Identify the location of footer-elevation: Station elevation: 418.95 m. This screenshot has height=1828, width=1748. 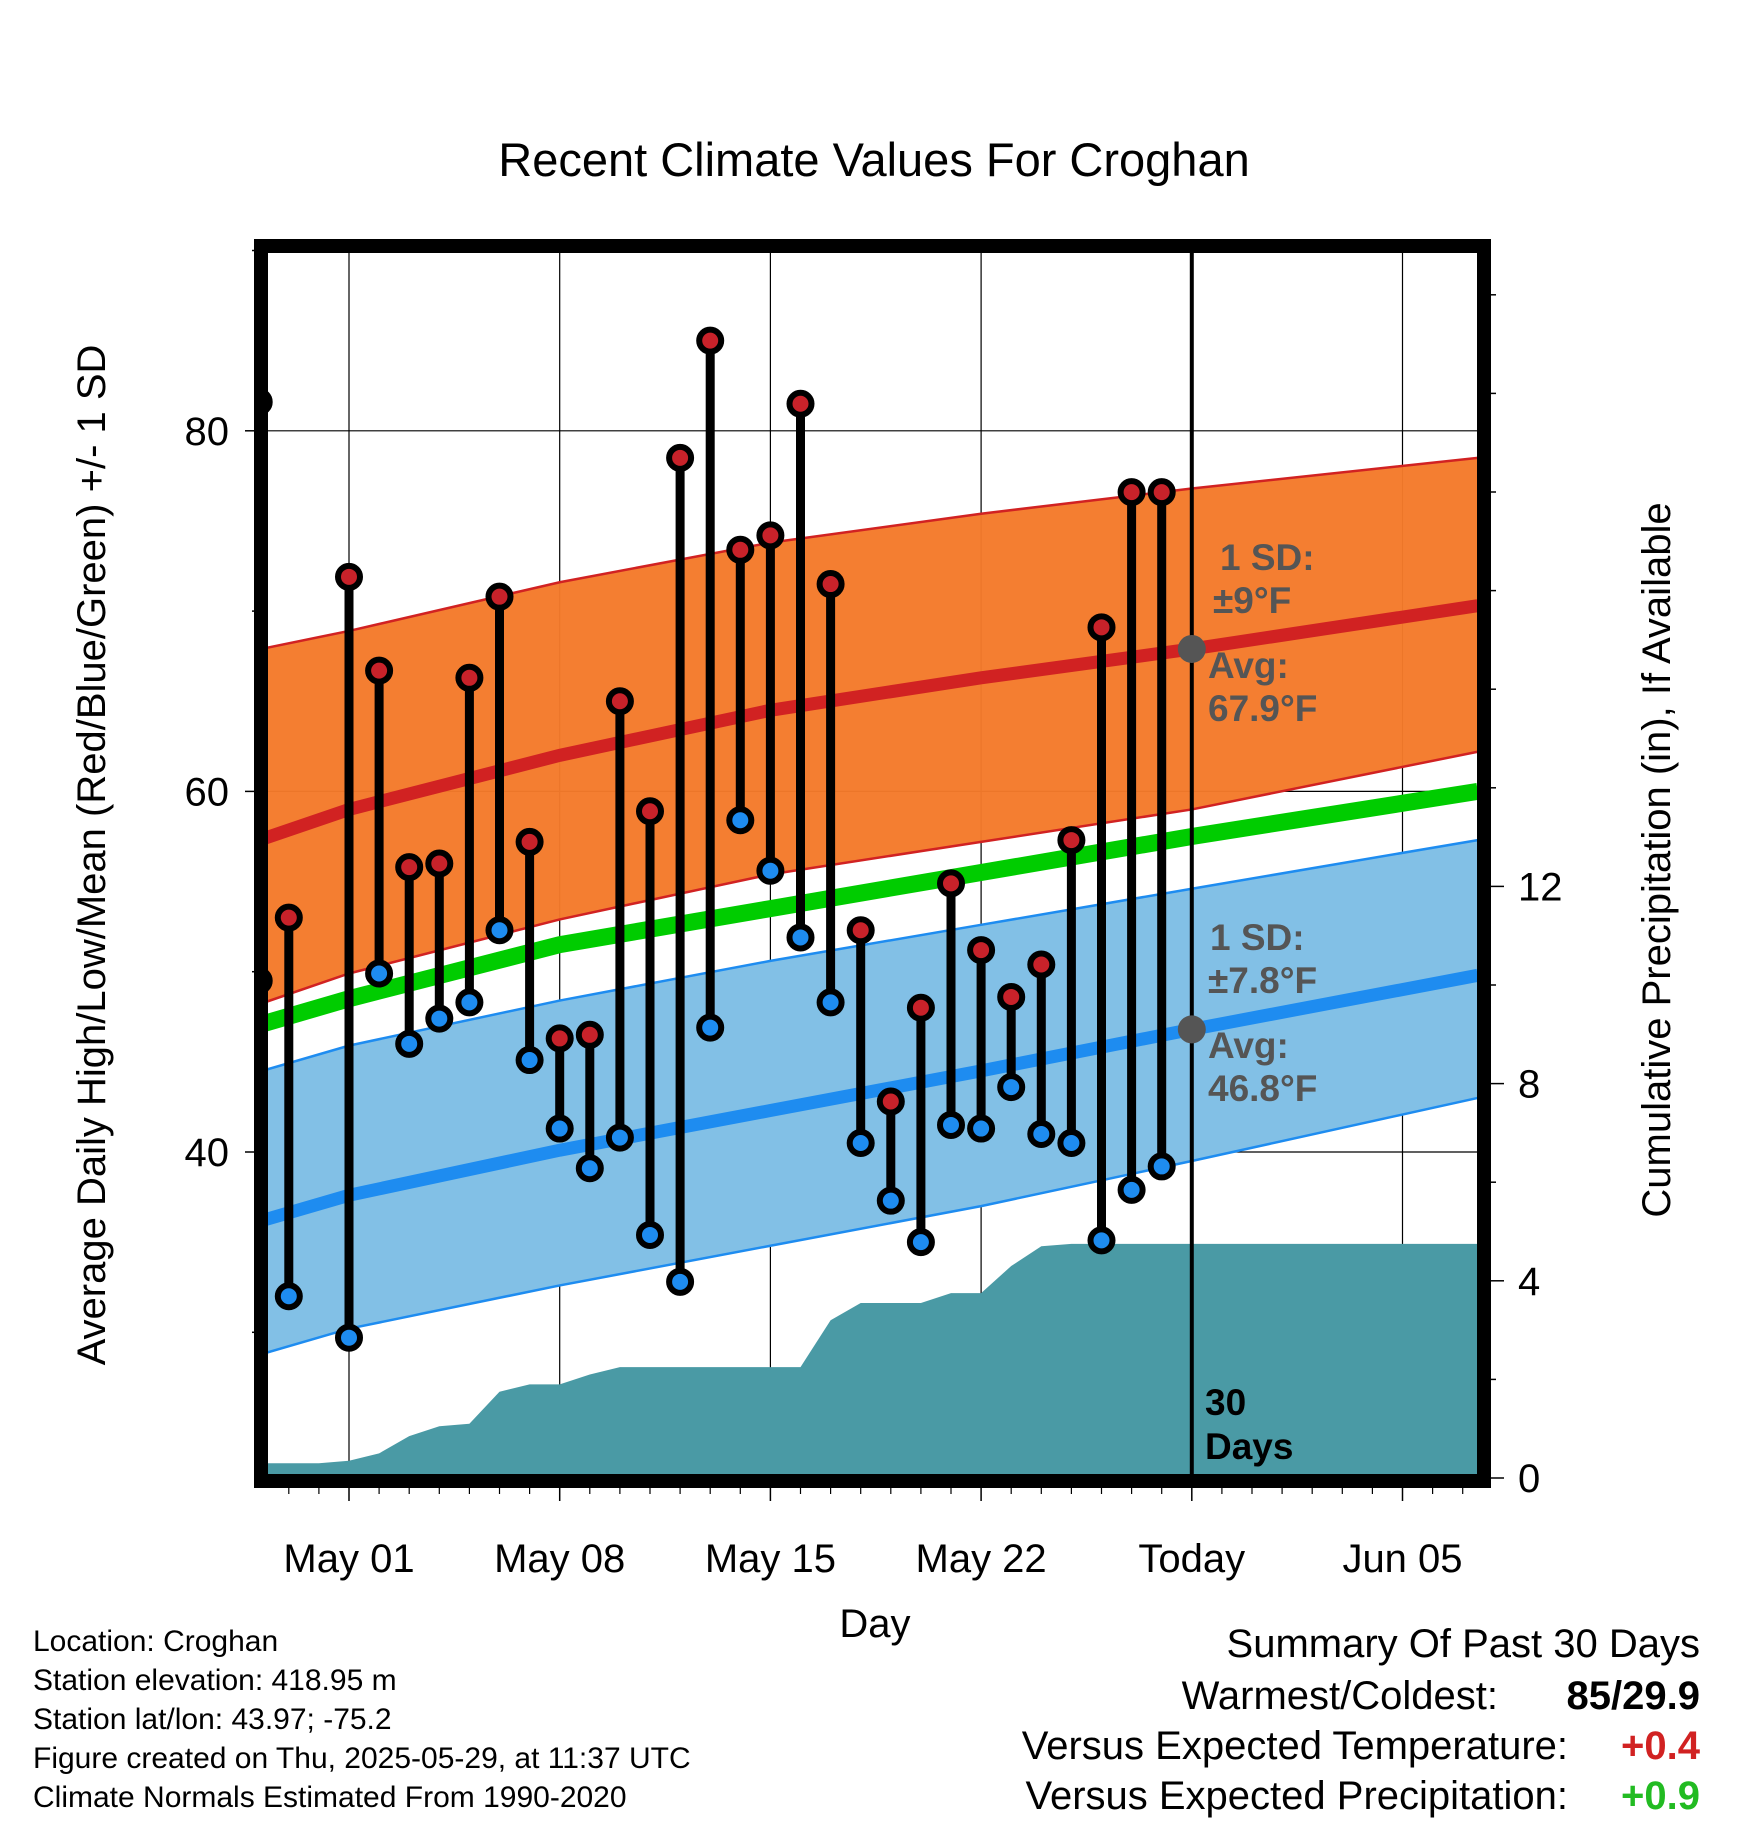
(215, 1680).